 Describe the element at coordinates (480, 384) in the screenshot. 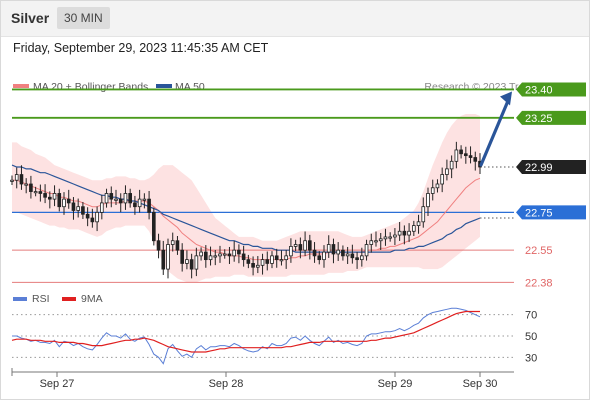

I see `x-axis-label: Sep 30` at that location.